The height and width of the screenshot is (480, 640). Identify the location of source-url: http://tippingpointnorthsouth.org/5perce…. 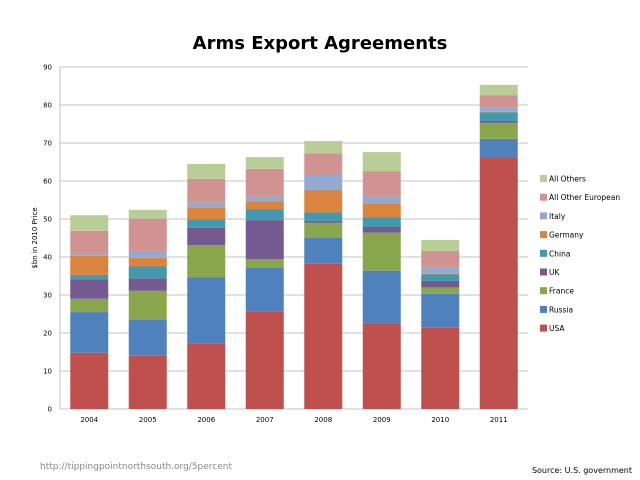
(136, 467).